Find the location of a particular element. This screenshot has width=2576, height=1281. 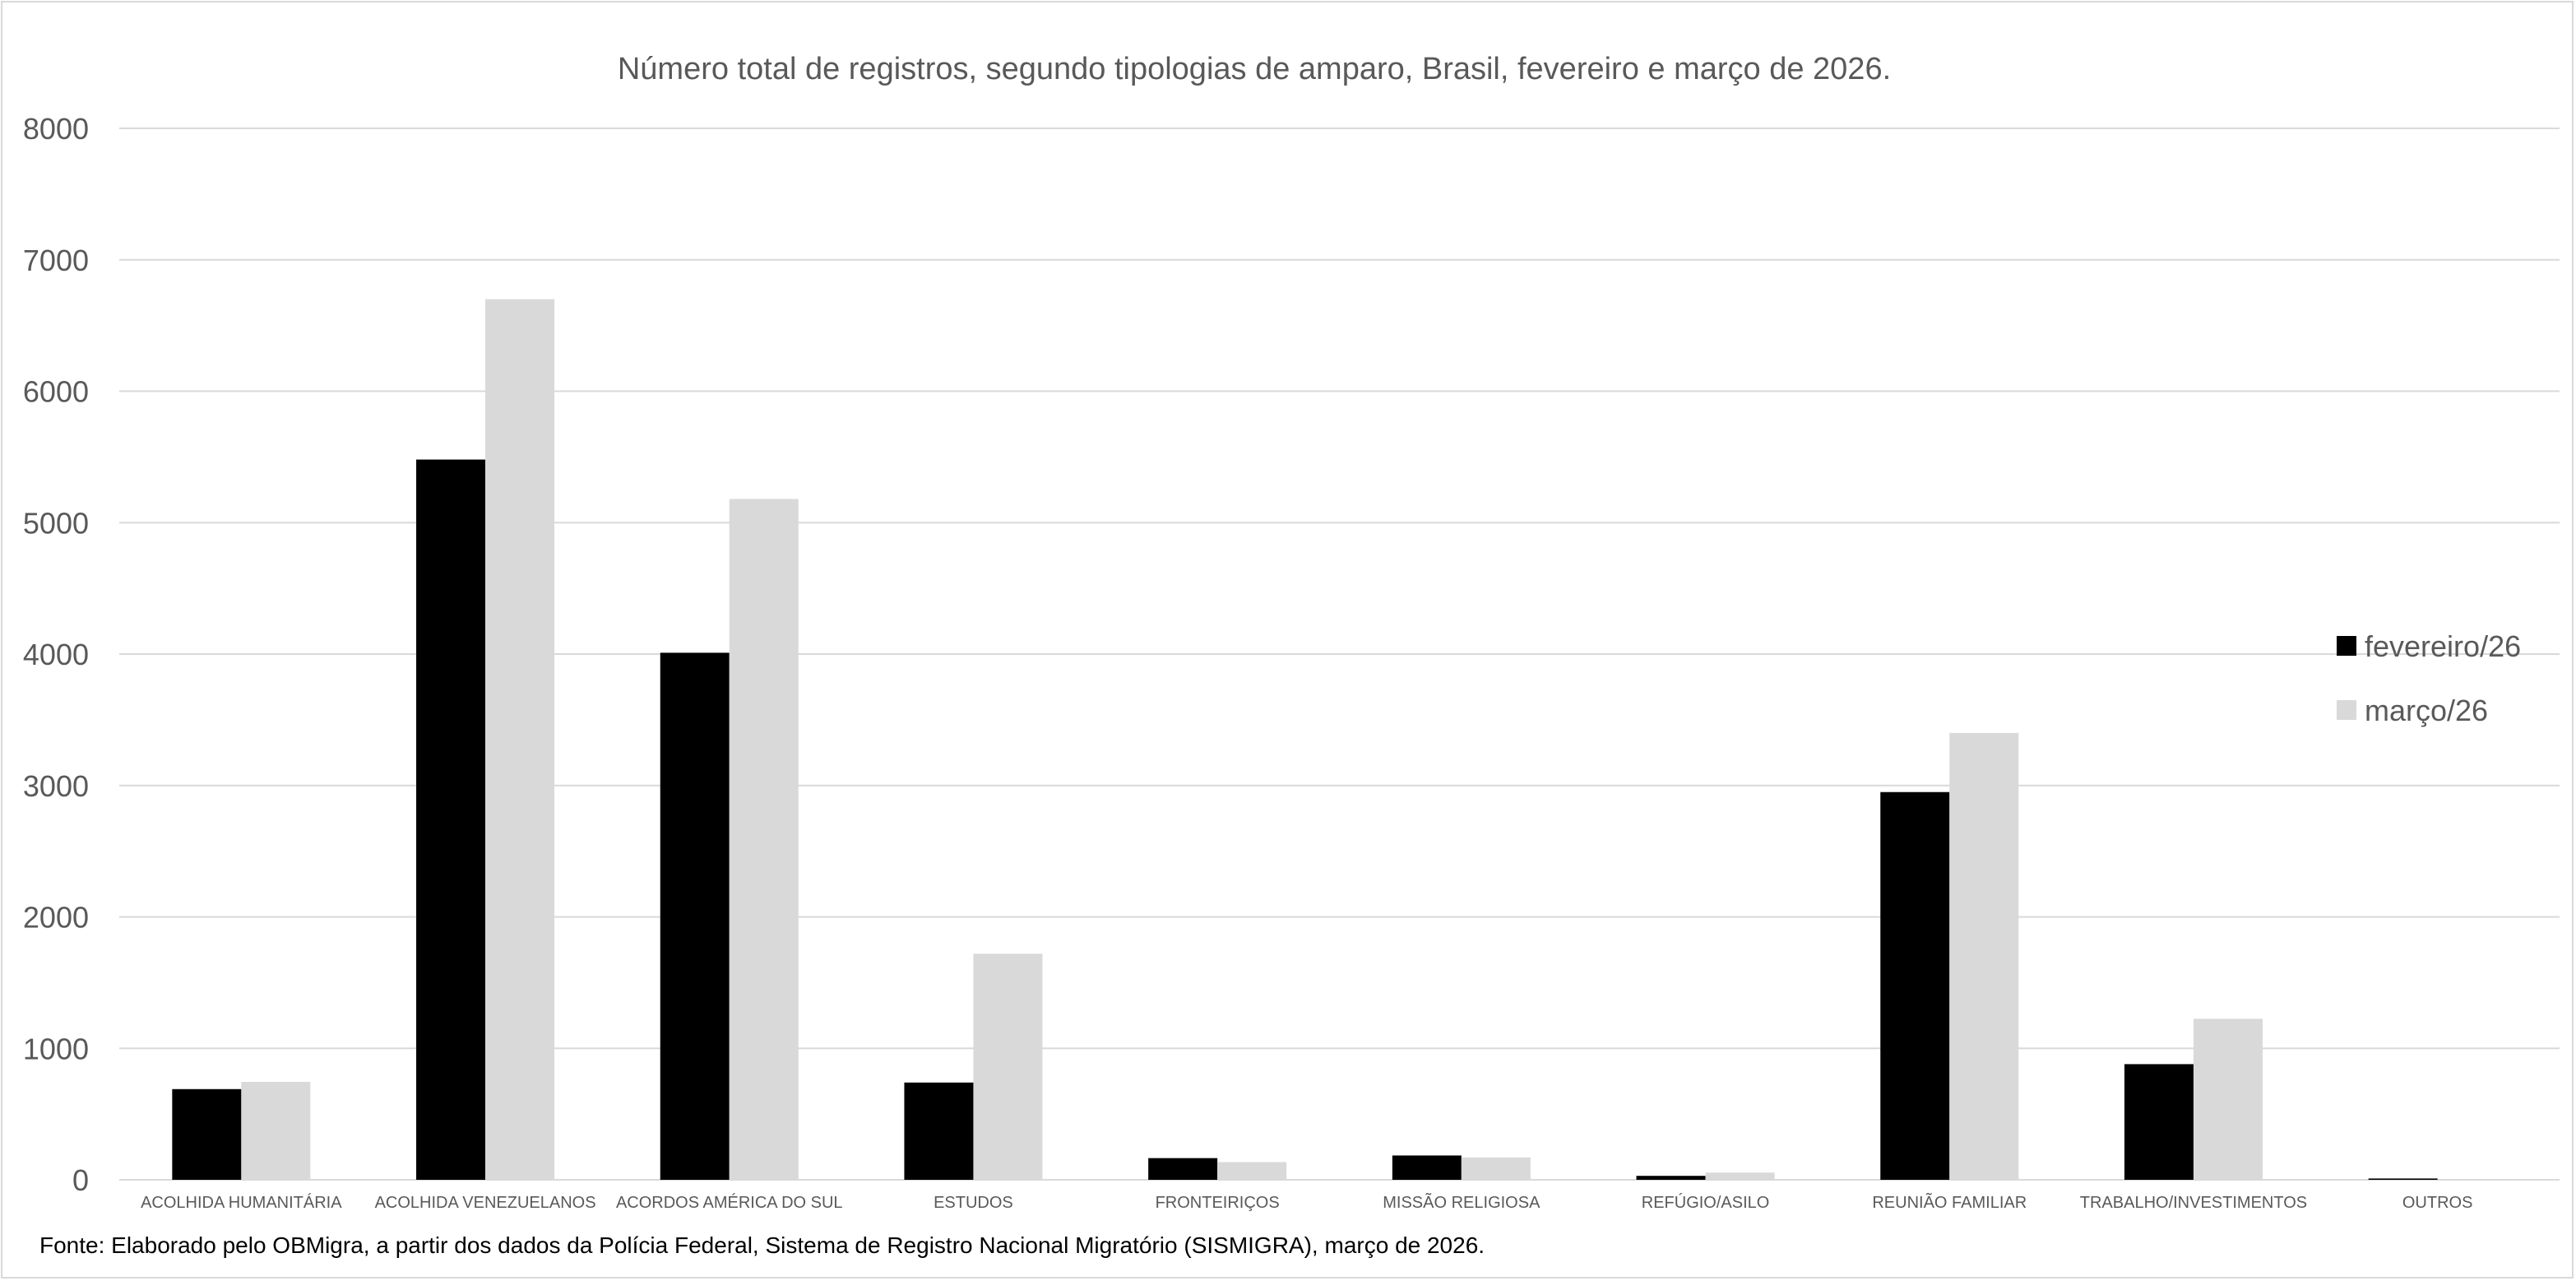

x-tick-label: TRABALHO/INVESTIMENTOS is located at coordinates (2194, 1203).